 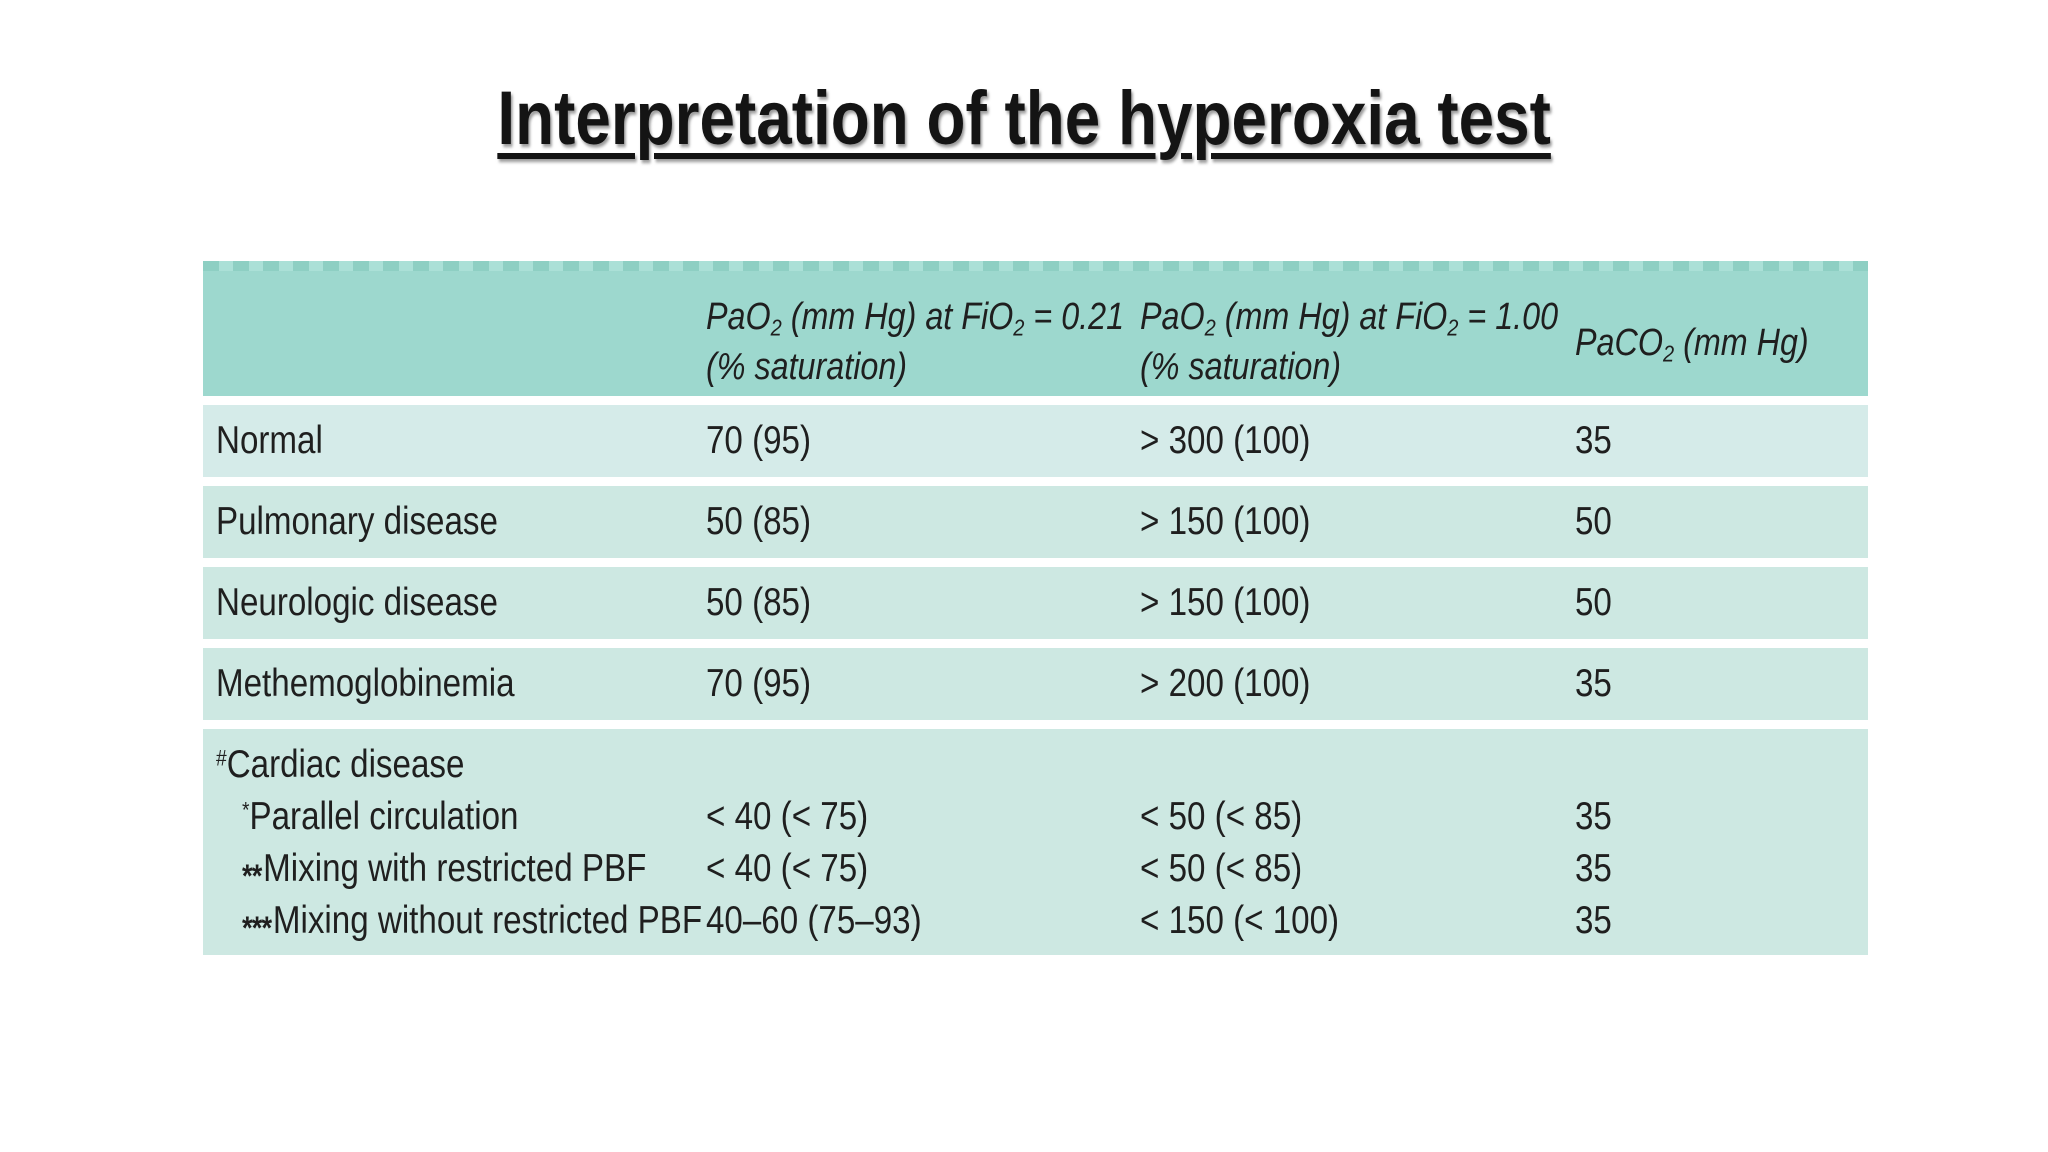 What do you see at coordinates (340, 764) in the screenshot?
I see `row-label: #Cardiac disease` at bounding box center [340, 764].